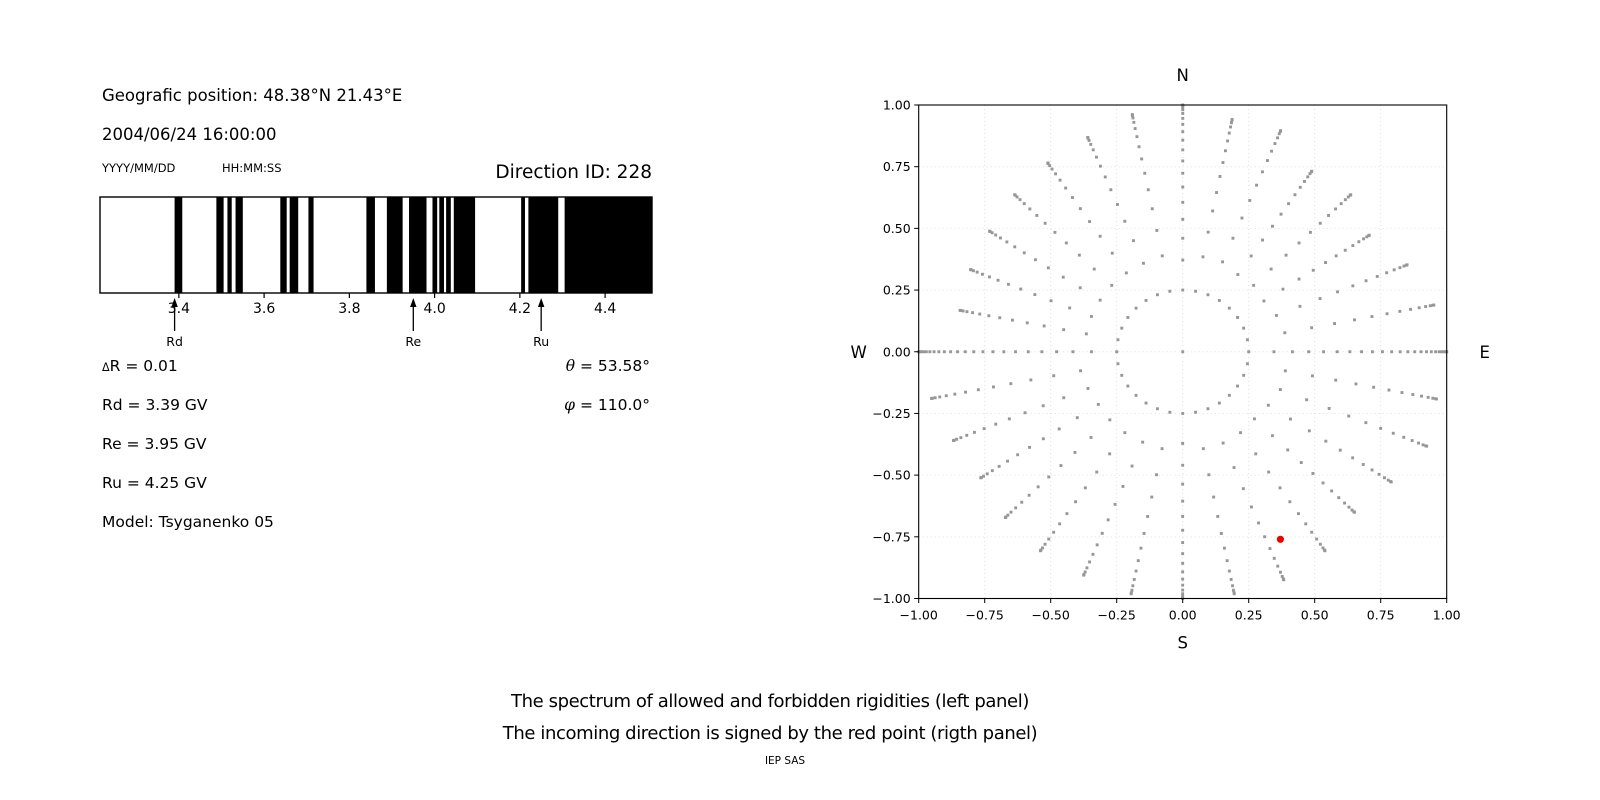  I want to click on allowed-rigidity-bars, so click(413, 245).